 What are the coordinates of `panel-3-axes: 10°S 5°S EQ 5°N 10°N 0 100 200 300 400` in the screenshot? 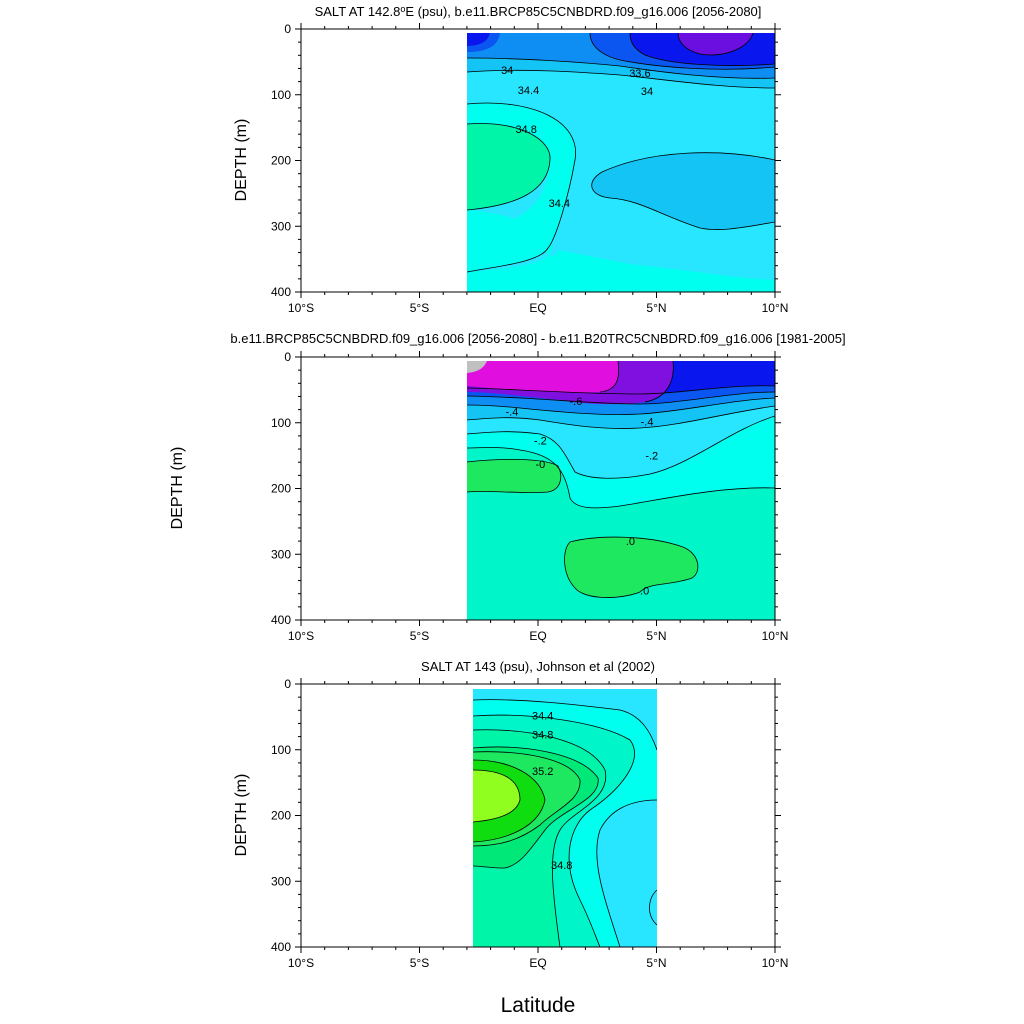 It's located at (529, 823).